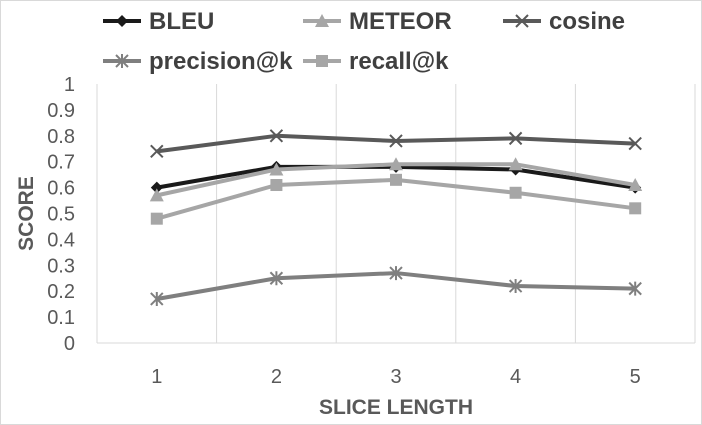 The image size is (702, 425). What do you see at coordinates (61, 318) in the screenshot?
I see `y-tick-label: 0.1` at bounding box center [61, 318].